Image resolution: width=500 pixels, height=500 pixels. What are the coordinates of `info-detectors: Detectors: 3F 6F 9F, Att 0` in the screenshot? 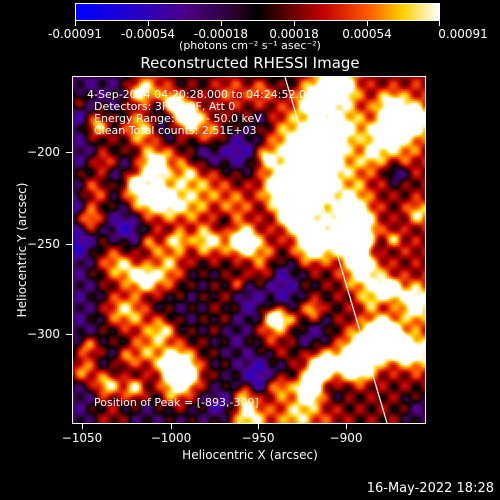 It's located at (165, 106).